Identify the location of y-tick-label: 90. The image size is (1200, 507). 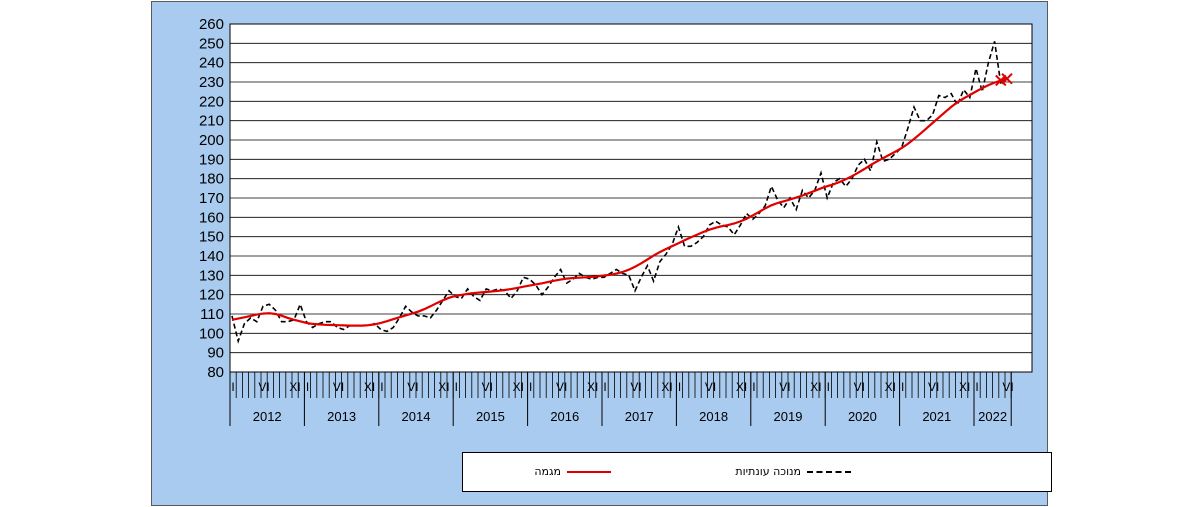
(215, 353).